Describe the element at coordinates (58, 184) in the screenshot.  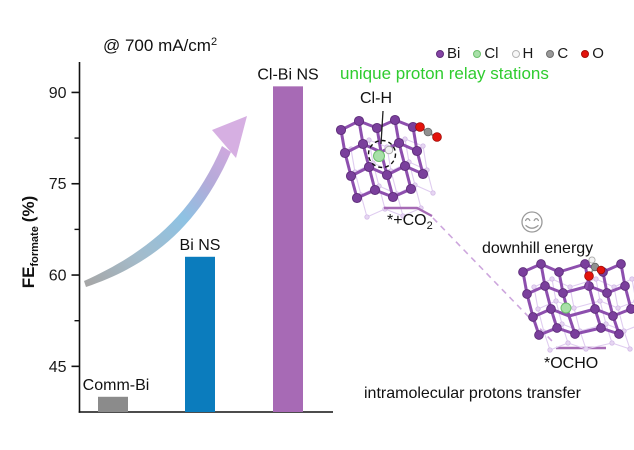
I see `y-tick-label: 75` at that location.